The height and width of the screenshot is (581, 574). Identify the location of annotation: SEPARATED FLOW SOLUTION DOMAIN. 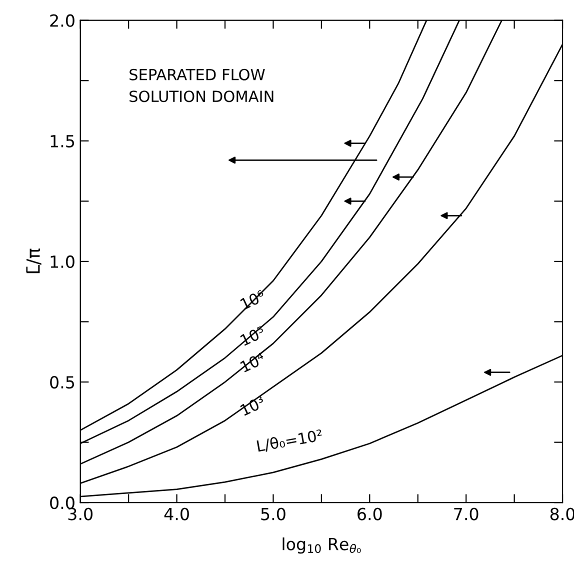
(202, 85).